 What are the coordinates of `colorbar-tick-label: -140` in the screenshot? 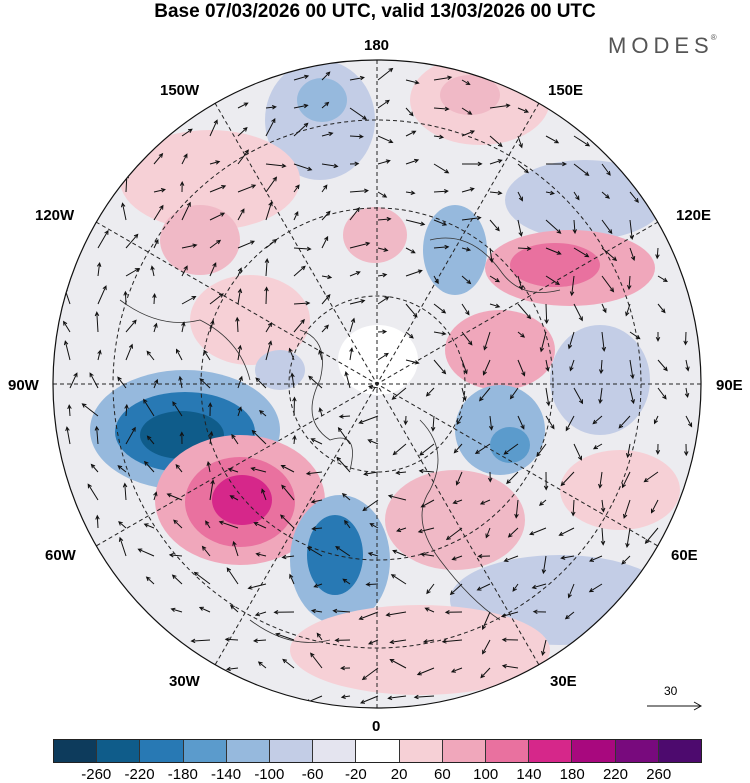 It's located at (226, 774).